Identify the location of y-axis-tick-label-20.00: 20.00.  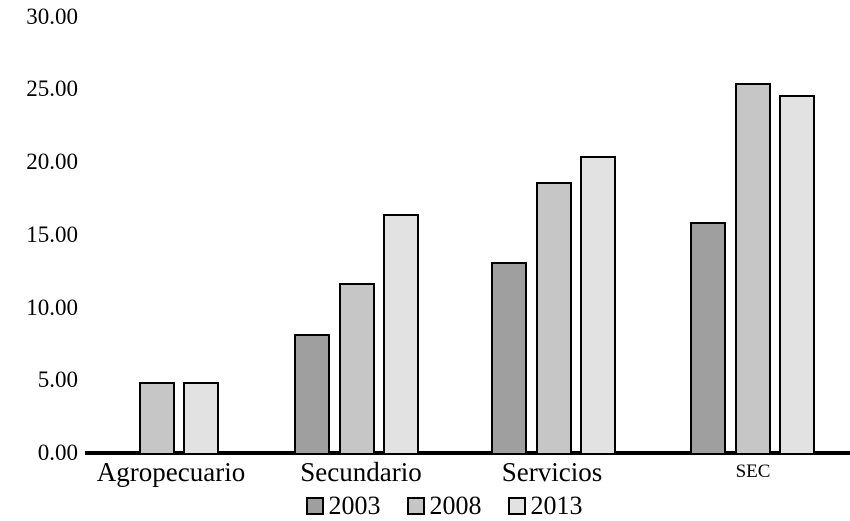
(52, 161).